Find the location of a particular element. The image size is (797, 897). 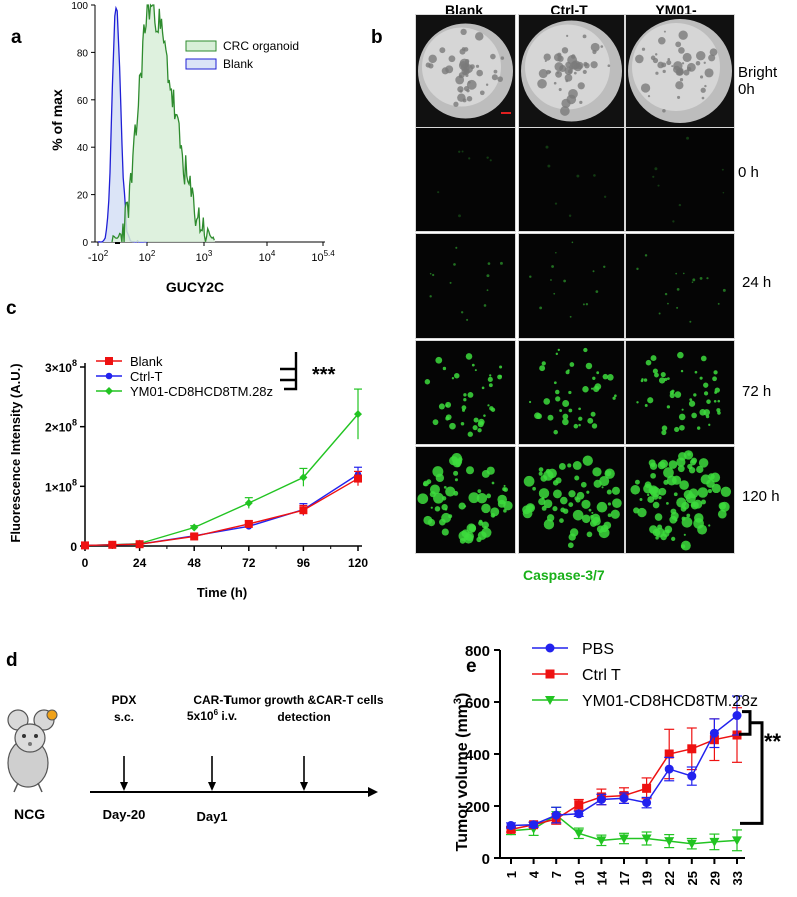

histogram-x-tick-label: 10⁴ is located at coordinates (267, 256).